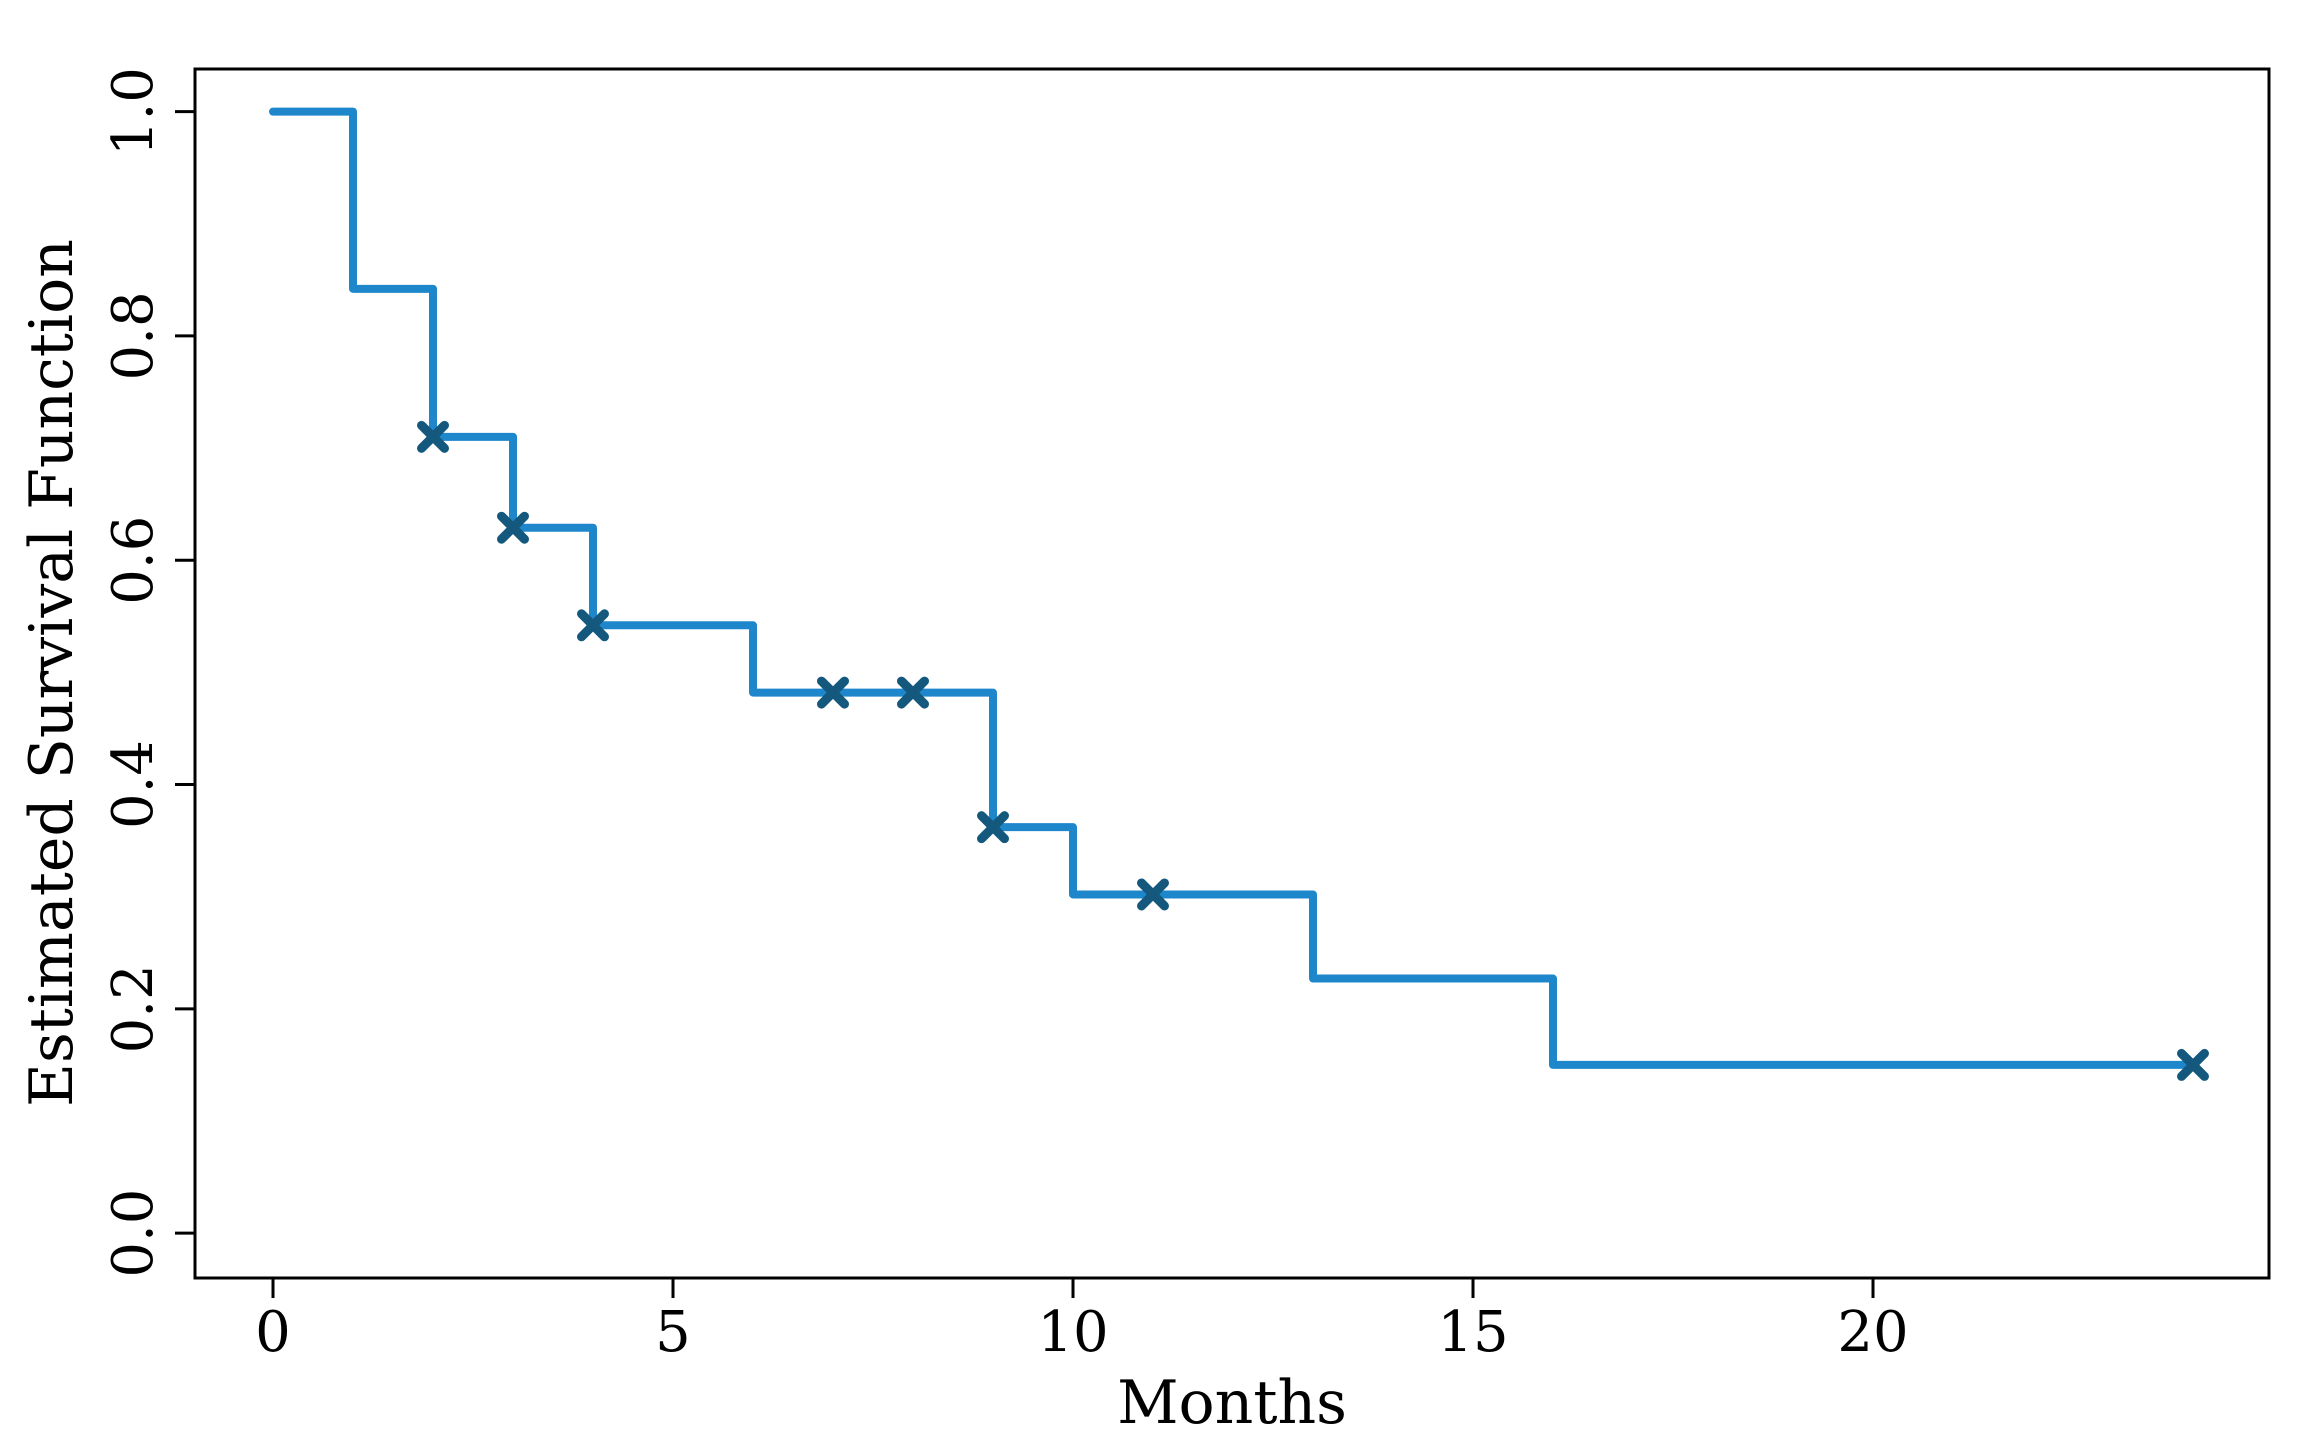 This screenshot has width=2304, height=1440. Describe the element at coordinates (52, 673) in the screenshot. I see `y-axis-title: Estimated Survival Function` at that location.